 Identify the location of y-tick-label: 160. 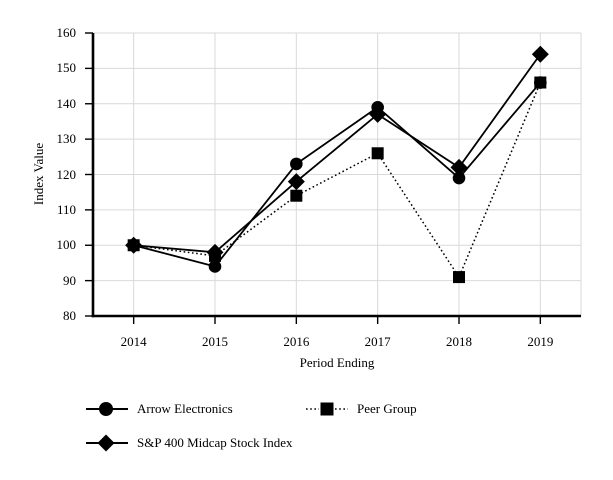
(66, 32).